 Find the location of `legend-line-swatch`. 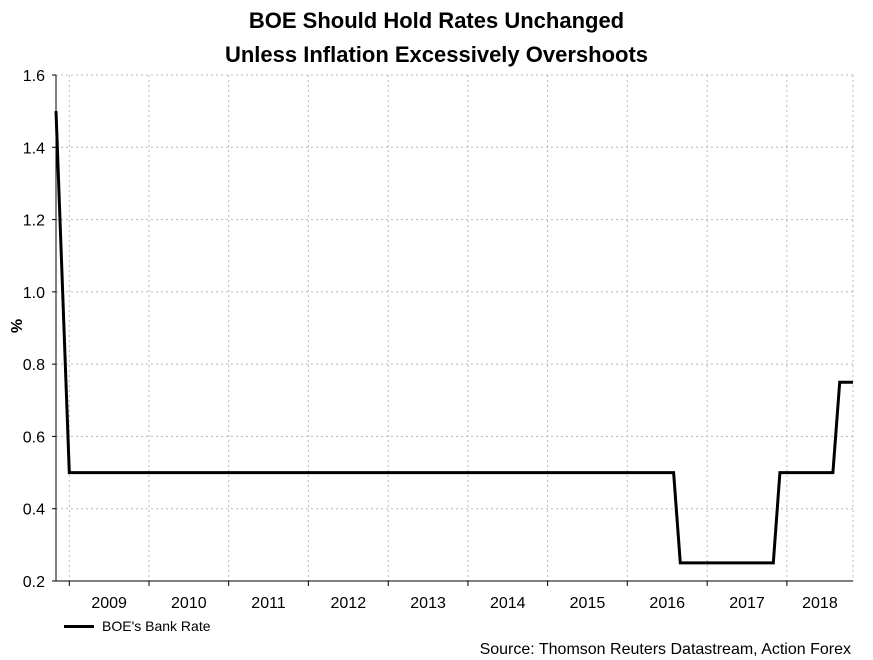

legend-line-swatch is located at coordinates (79, 626).